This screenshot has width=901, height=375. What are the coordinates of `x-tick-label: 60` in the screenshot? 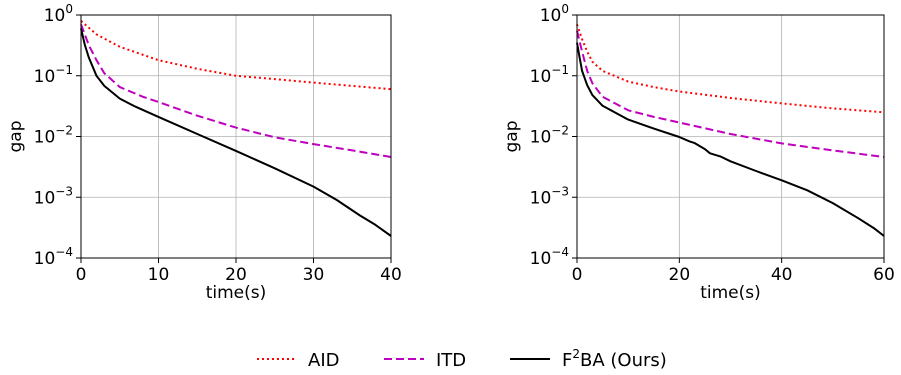 It's located at (884, 275).